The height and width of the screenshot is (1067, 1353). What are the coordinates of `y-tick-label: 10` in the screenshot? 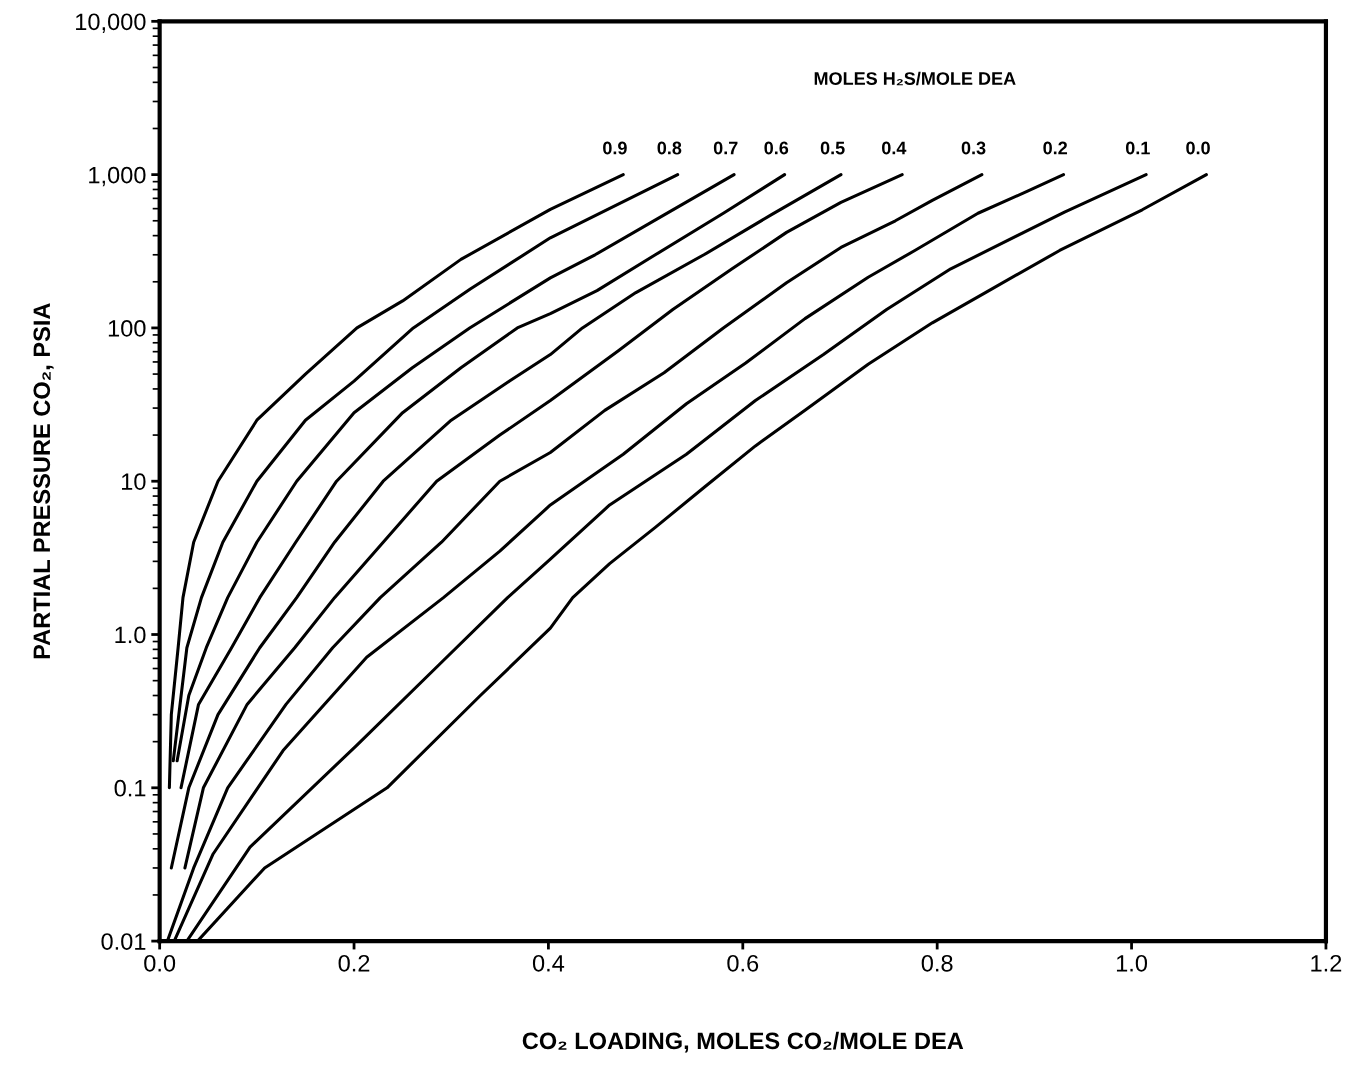 It's located at (134, 481).